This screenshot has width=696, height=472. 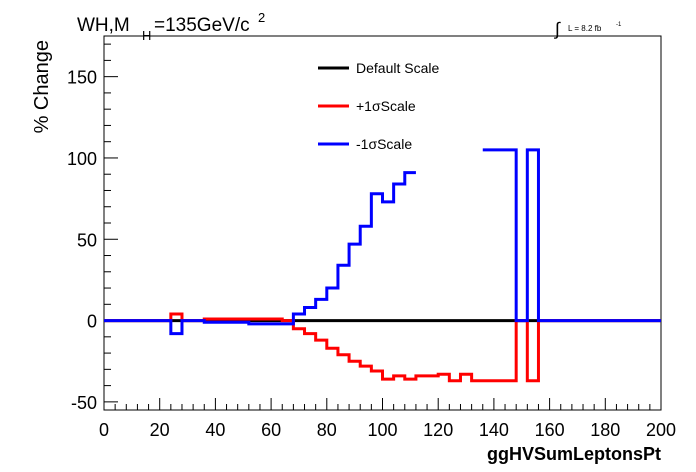 What do you see at coordinates (84, 403) in the screenshot?
I see `y-tick-label: -50` at bounding box center [84, 403].